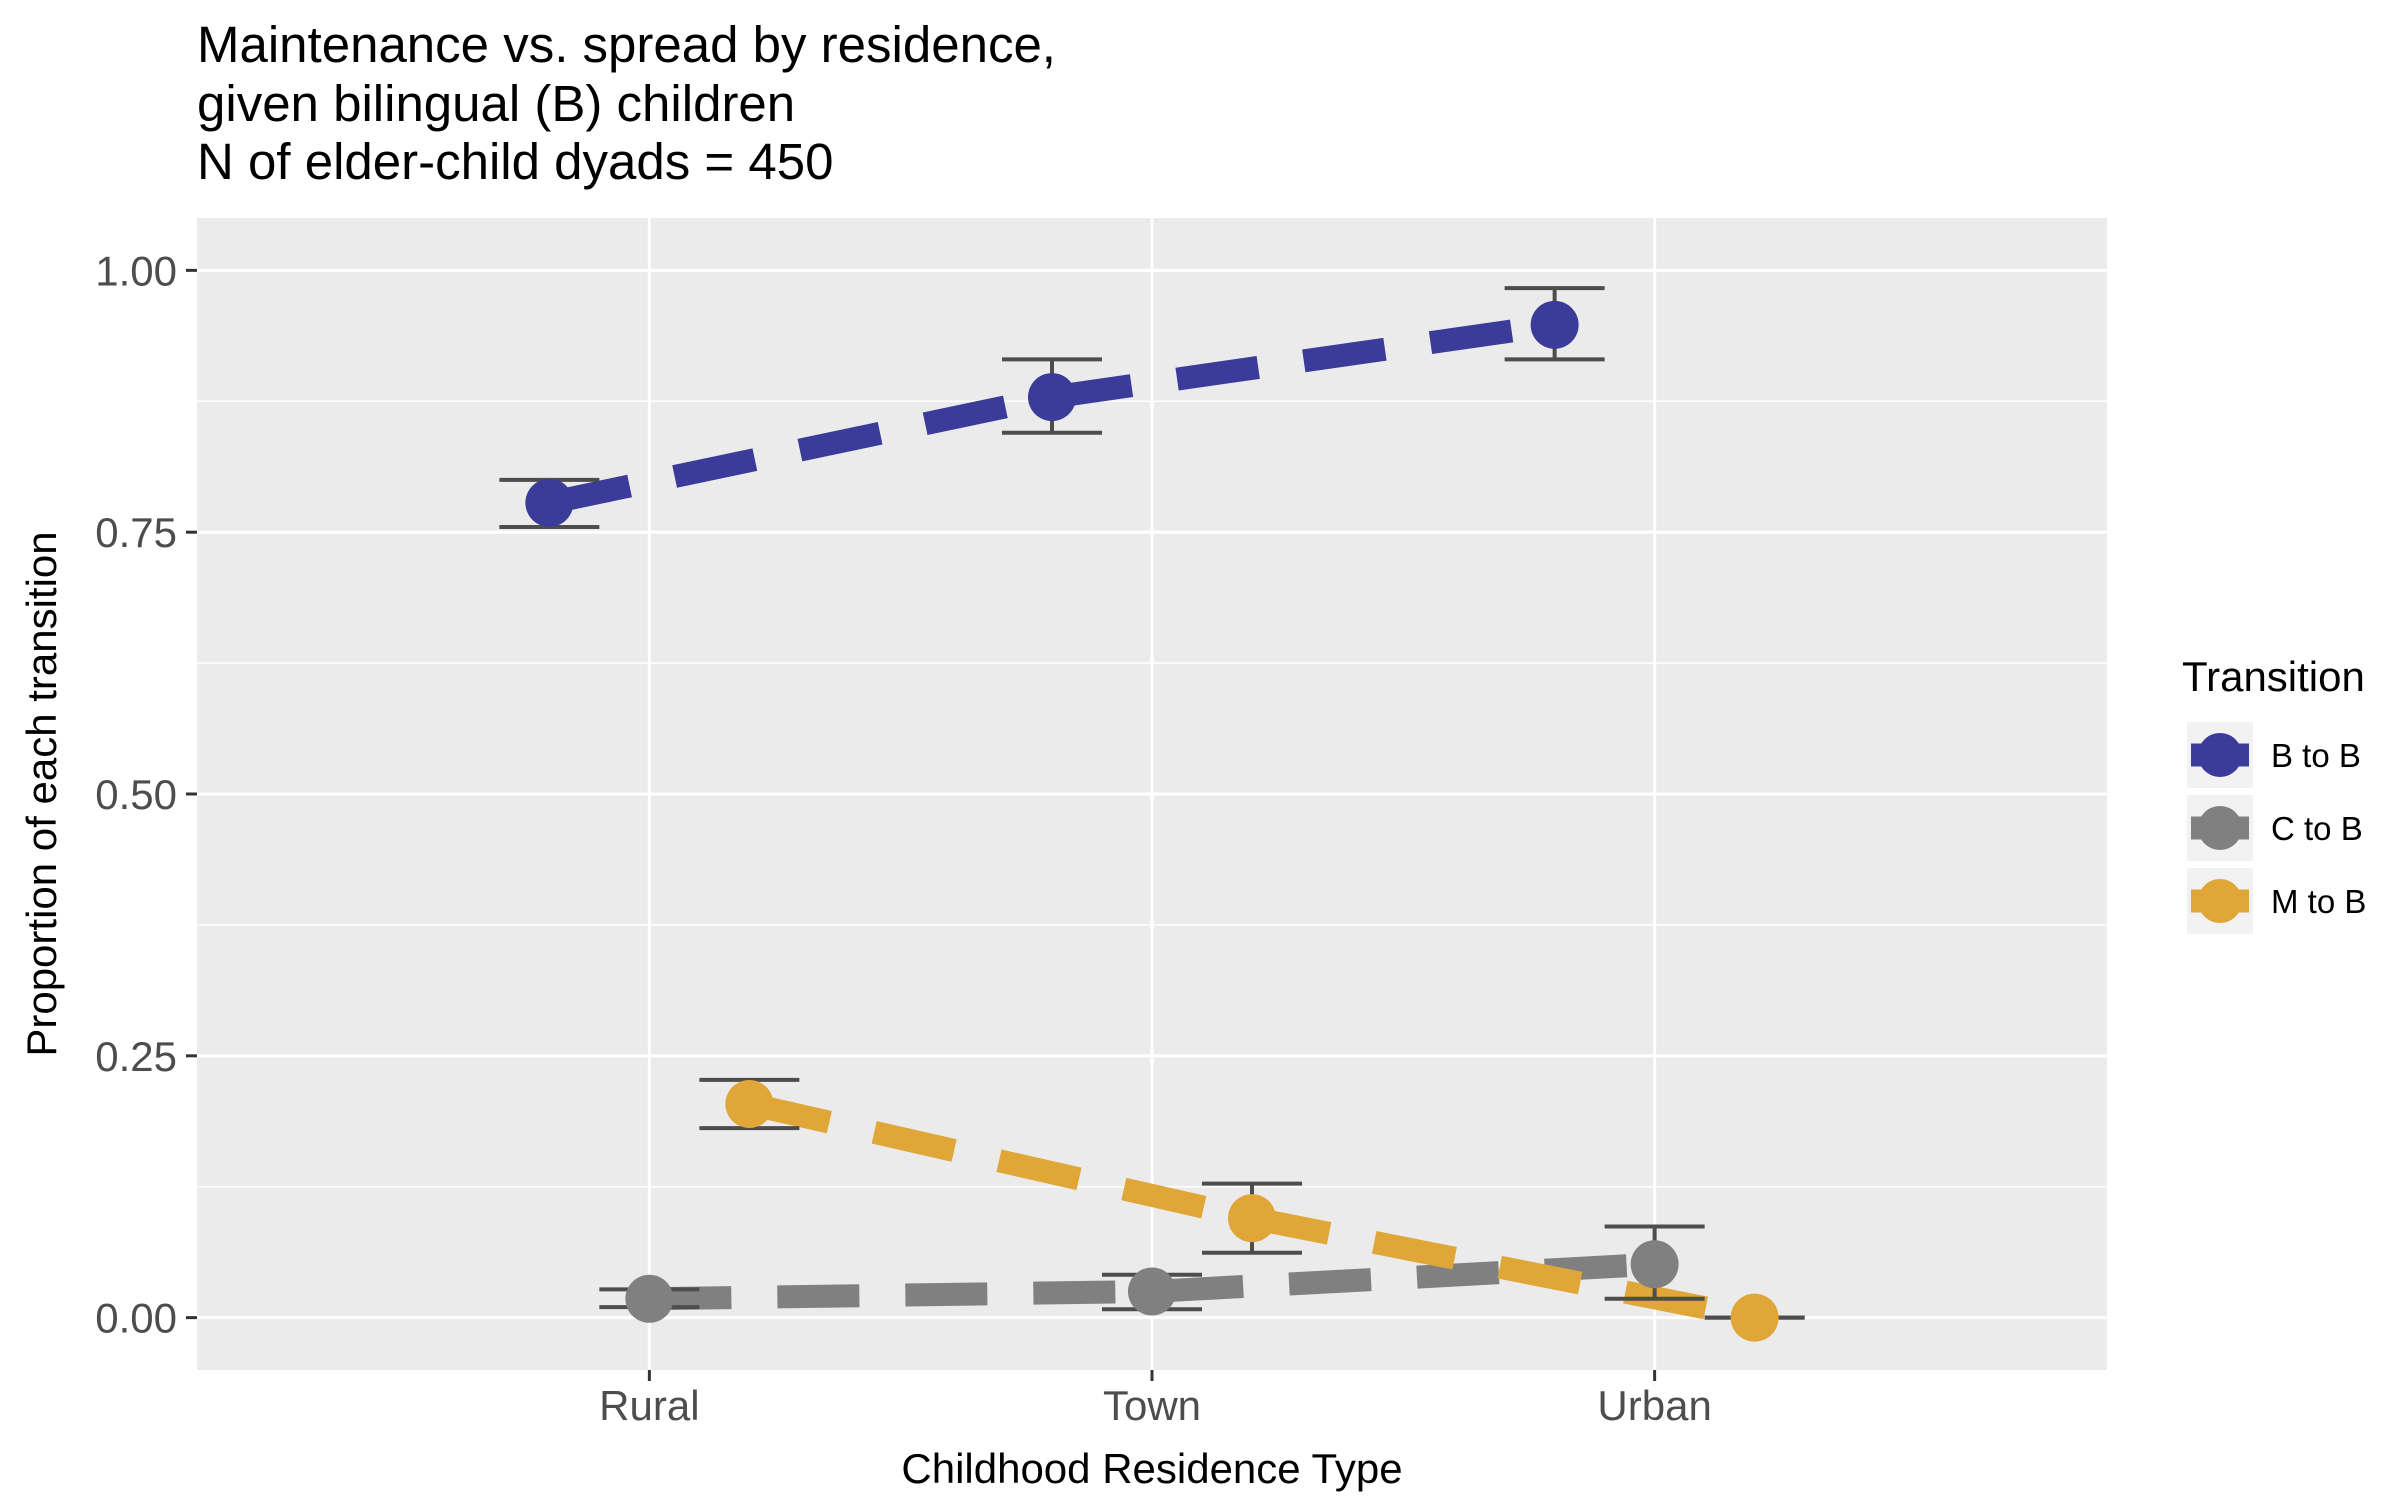  What do you see at coordinates (136, 1056) in the screenshot?
I see `y-tick-label: 0.25` at bounding box center [136, 1056].